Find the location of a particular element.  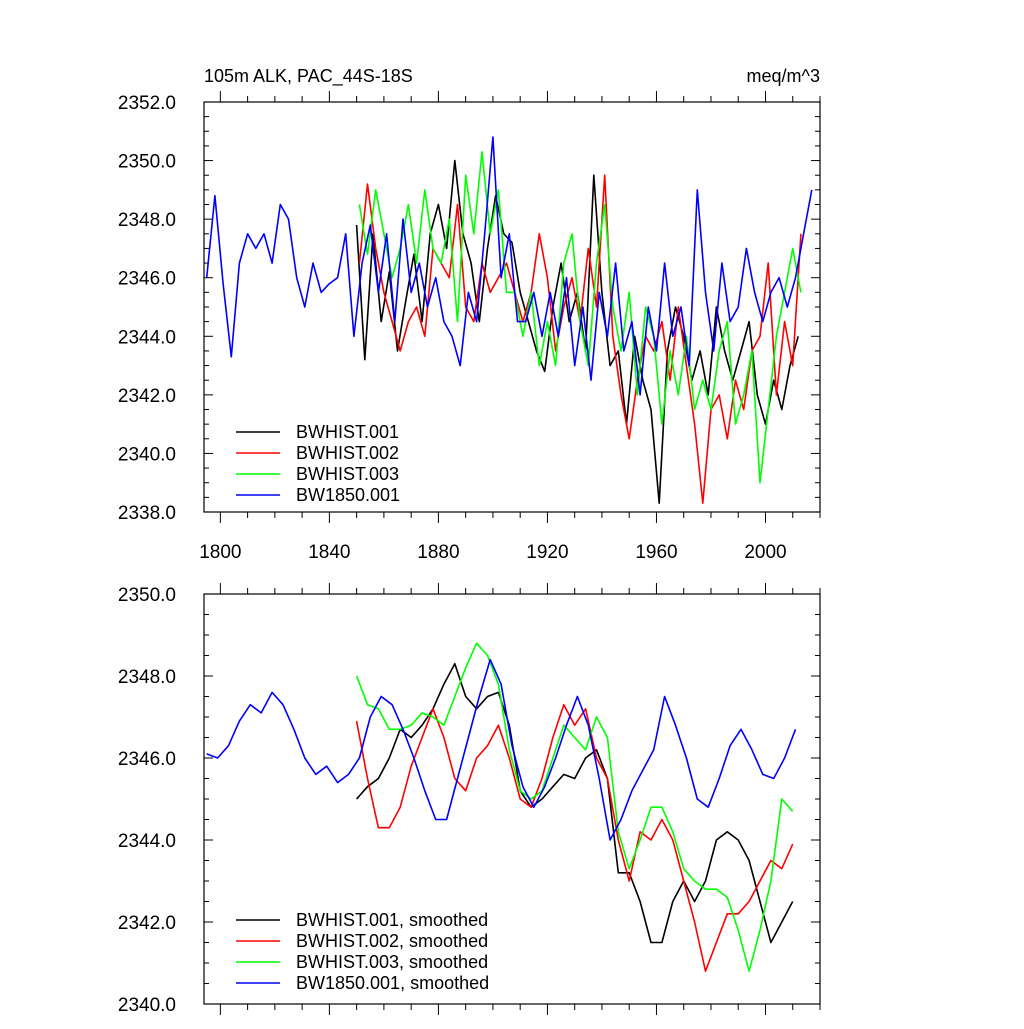

y-tick-label: 2352.0 is located at coordinates (147, 103).